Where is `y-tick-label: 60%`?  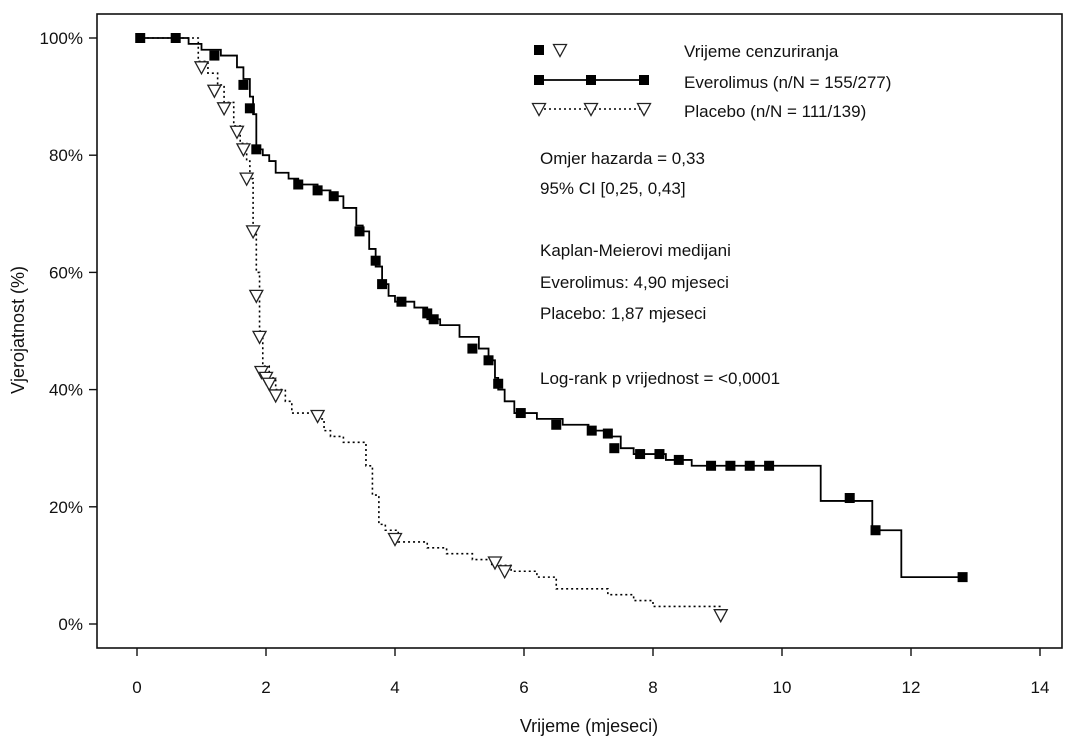
y-tick-label: 60% is located at coordinates (66, 272).